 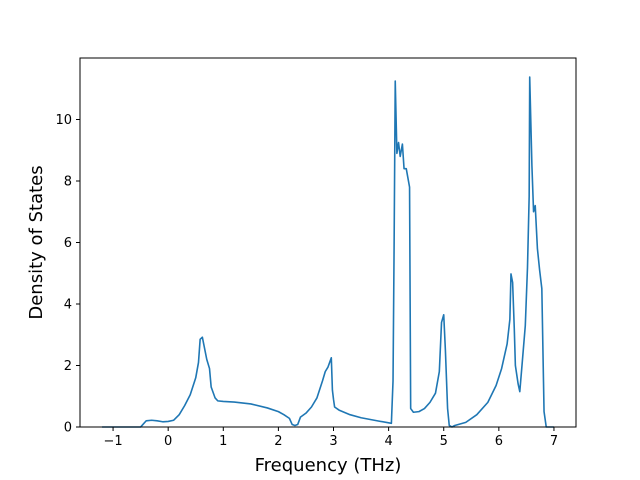 I want to click on x-tick-label: 5, so click(x=444, y=441).